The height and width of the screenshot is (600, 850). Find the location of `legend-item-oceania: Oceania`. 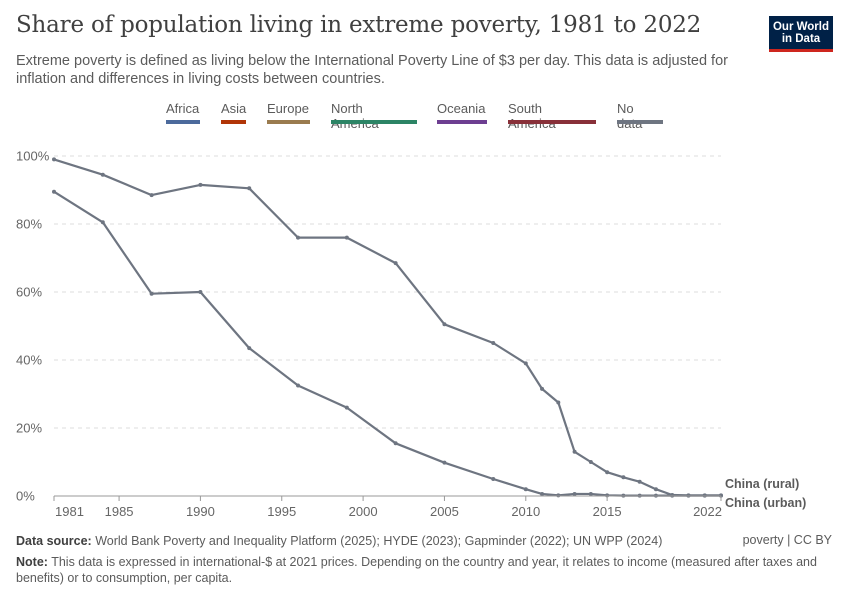

legend-item-oceania: Oceania is located at coordinates (462, 112).